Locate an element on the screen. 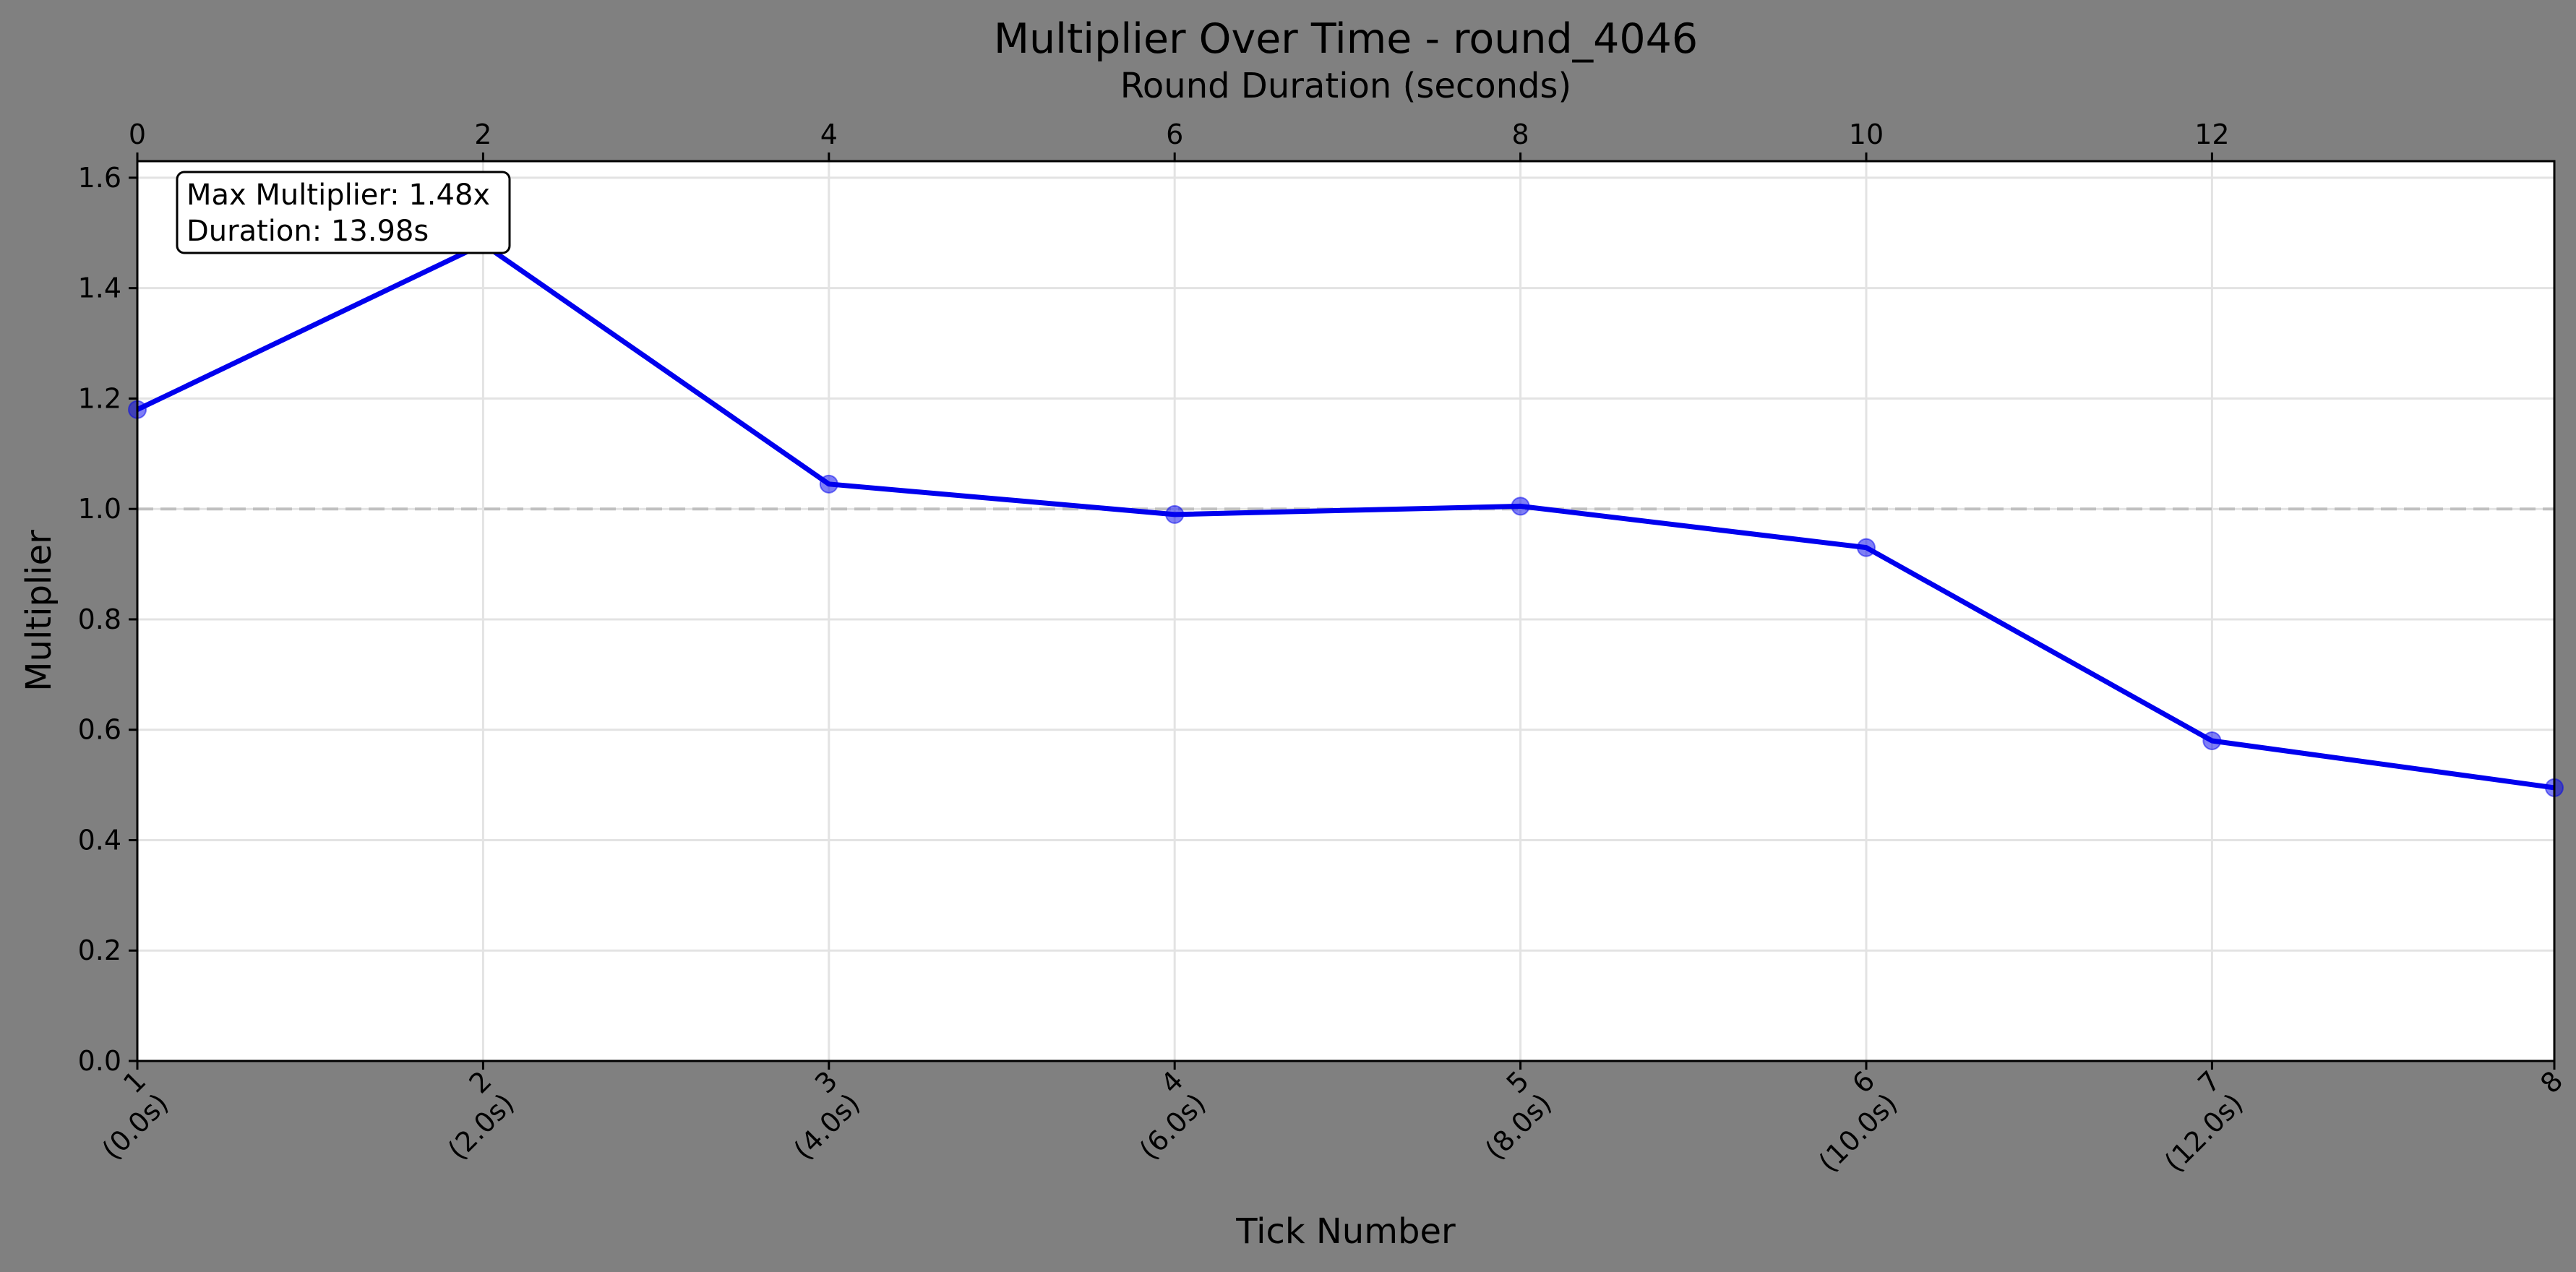 The width and height of the screenshot is (2576, 1272). x-tick-label-6: 7(12.0s) is located at coordinates (2193, 1121).